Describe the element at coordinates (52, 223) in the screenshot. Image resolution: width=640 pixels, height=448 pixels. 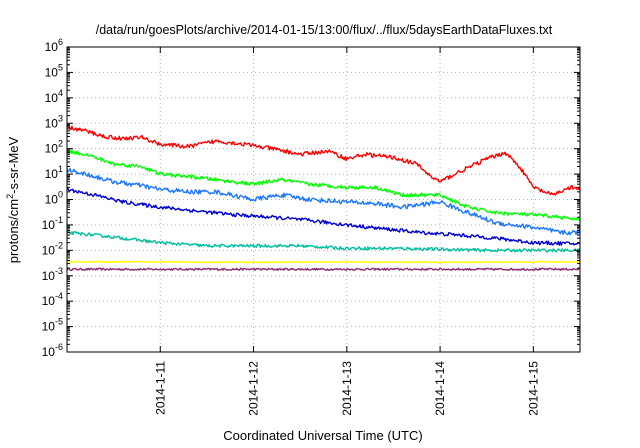
I see `y-tick-label: 10⁻¹` at that location.